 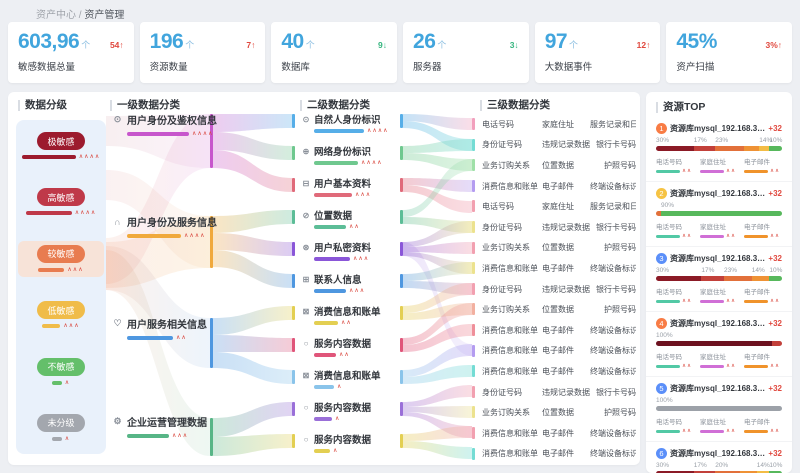 What do you see at coordinates (669, 227) in the screenshot?
I see `substat-label: 电话号码` at bounding box center [669, 227].